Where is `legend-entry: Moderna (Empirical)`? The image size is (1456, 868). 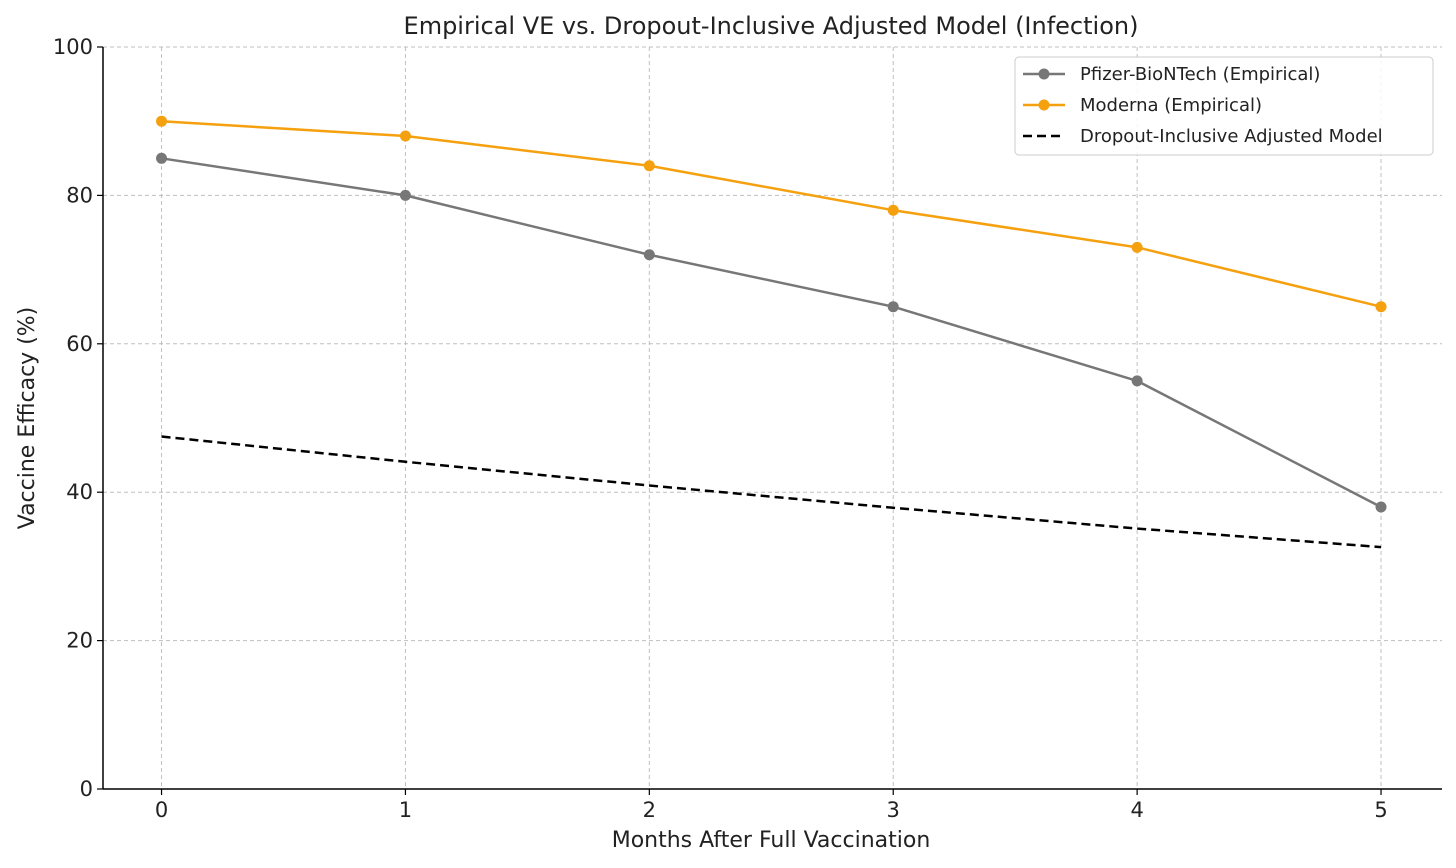
legend-entry: Moderna (Empirical) is located at coordinates (1142, 105).